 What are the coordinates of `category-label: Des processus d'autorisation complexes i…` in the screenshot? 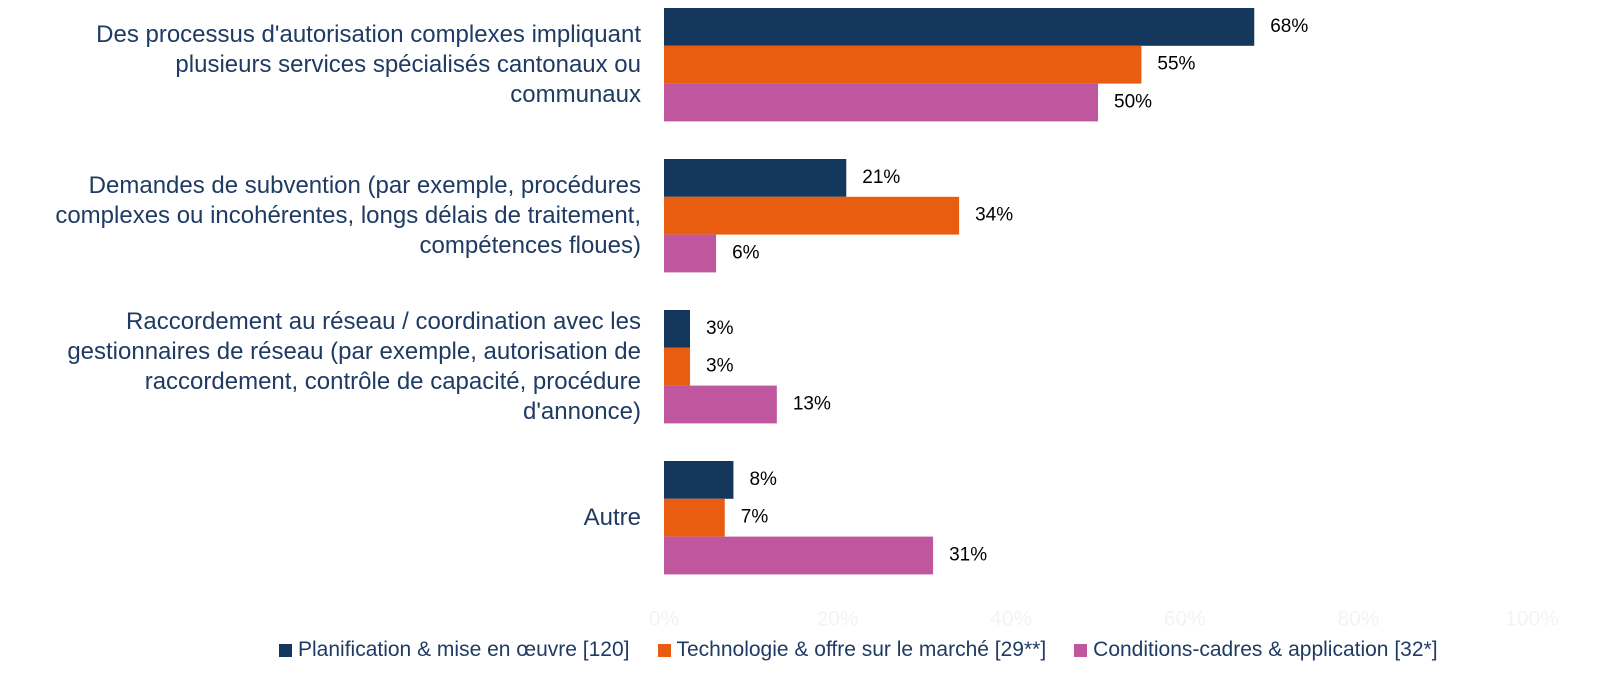 It's located at (368, 64).